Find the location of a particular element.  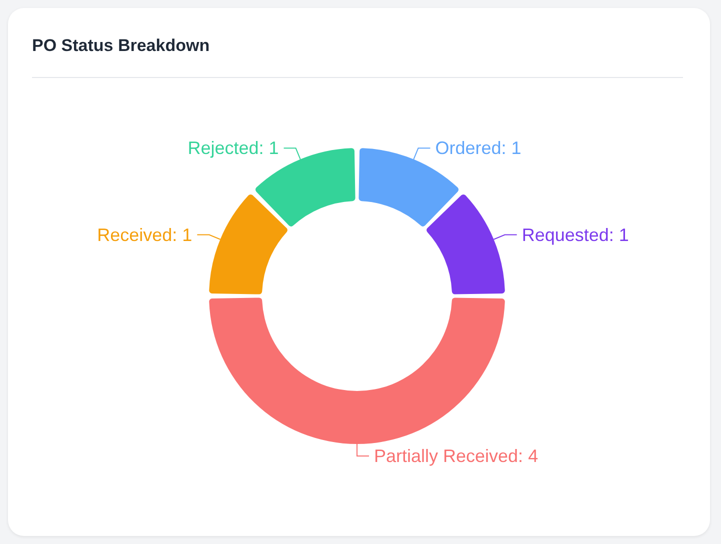

slice-label: Ordered: 1 is located at coordinates (478, 148).